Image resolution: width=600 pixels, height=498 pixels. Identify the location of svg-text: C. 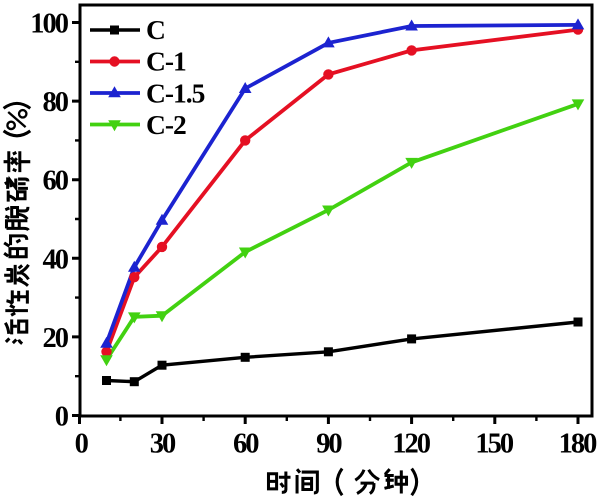
(155, 29).